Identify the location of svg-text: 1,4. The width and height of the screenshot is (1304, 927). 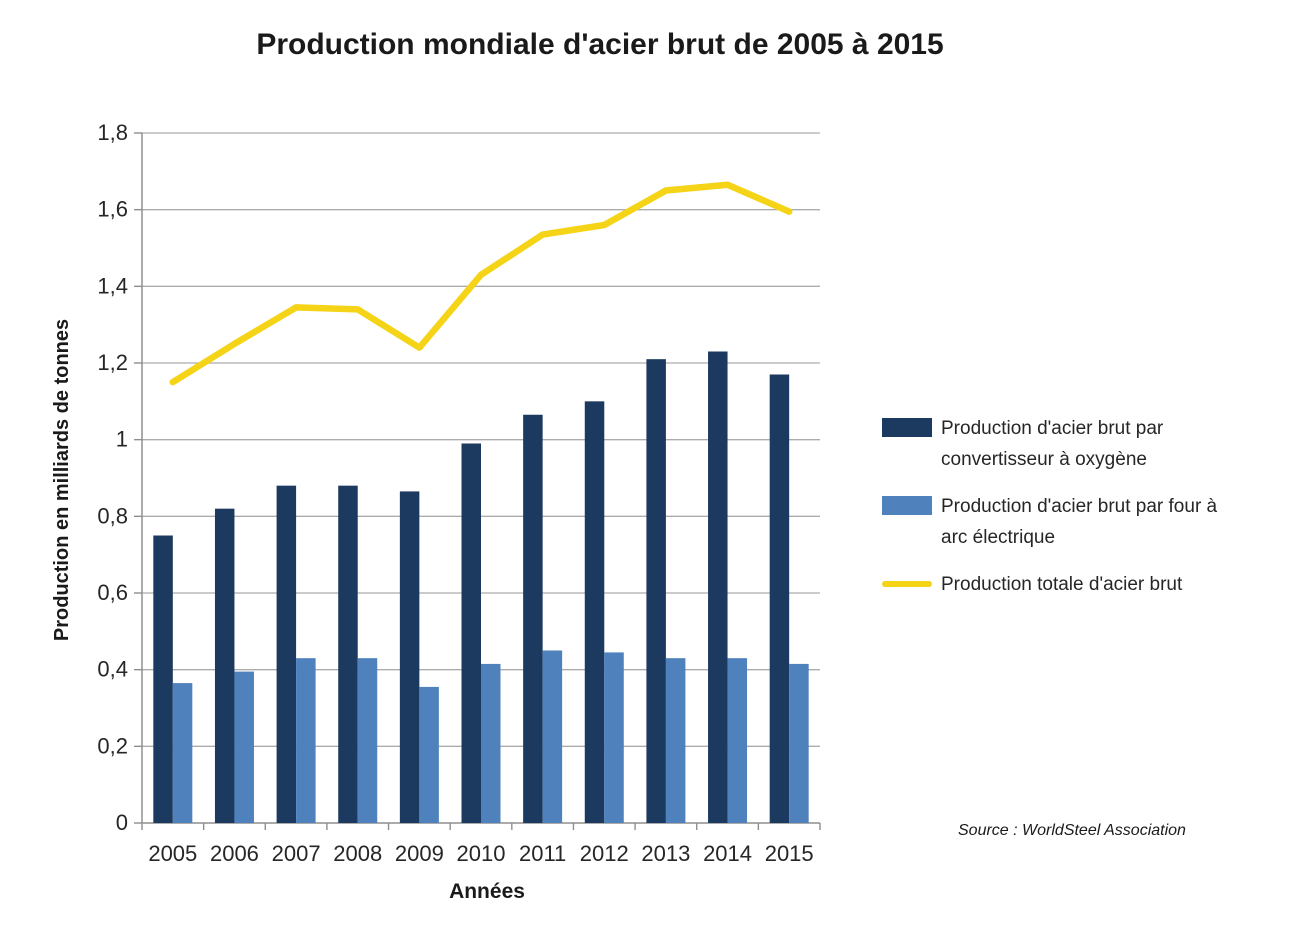
(112, 285).